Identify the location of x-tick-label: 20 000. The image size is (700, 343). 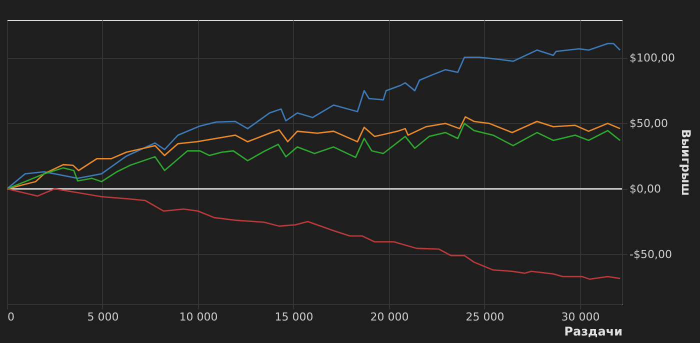
(389, 317).